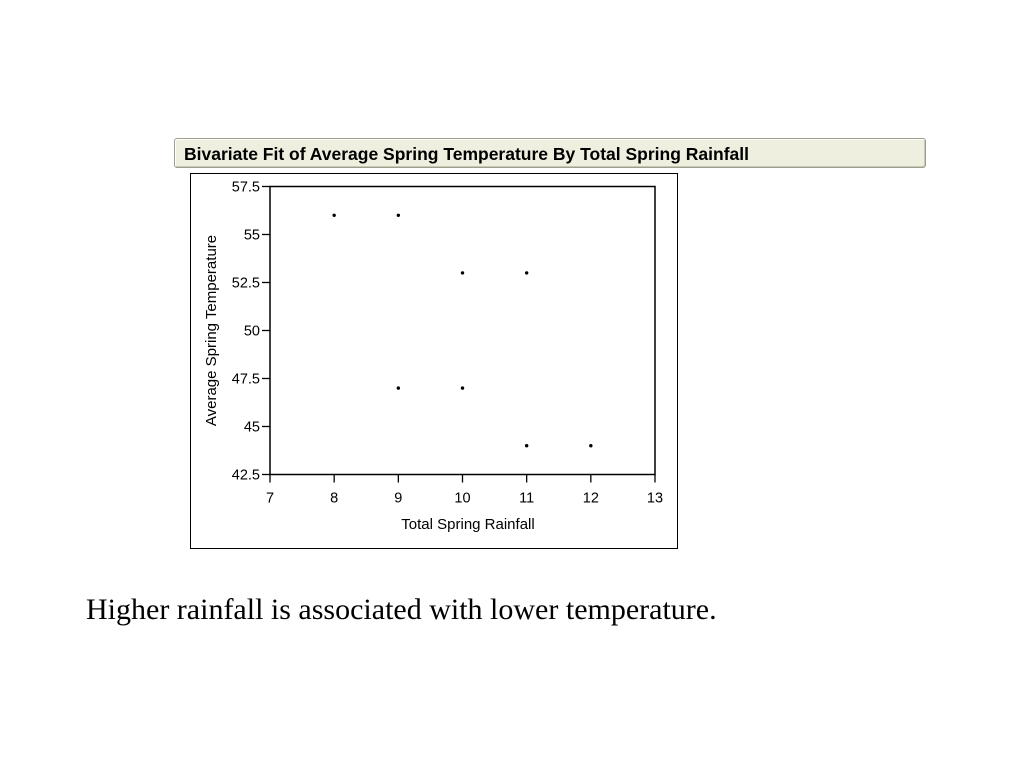 The image size is (1024, 768). I want to click on x-tick-label: 7, so click(270, 499).